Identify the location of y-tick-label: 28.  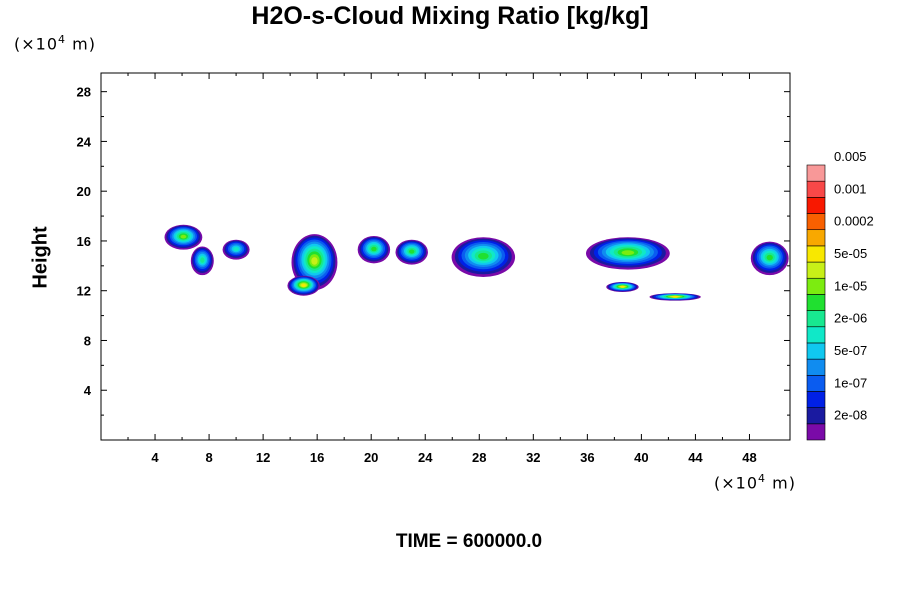
(84, 92).